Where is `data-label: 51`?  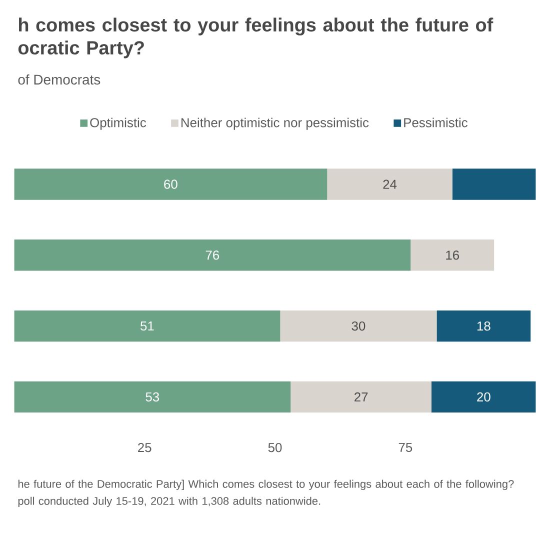
data-label: 51 is located at coordinates (147, 326).